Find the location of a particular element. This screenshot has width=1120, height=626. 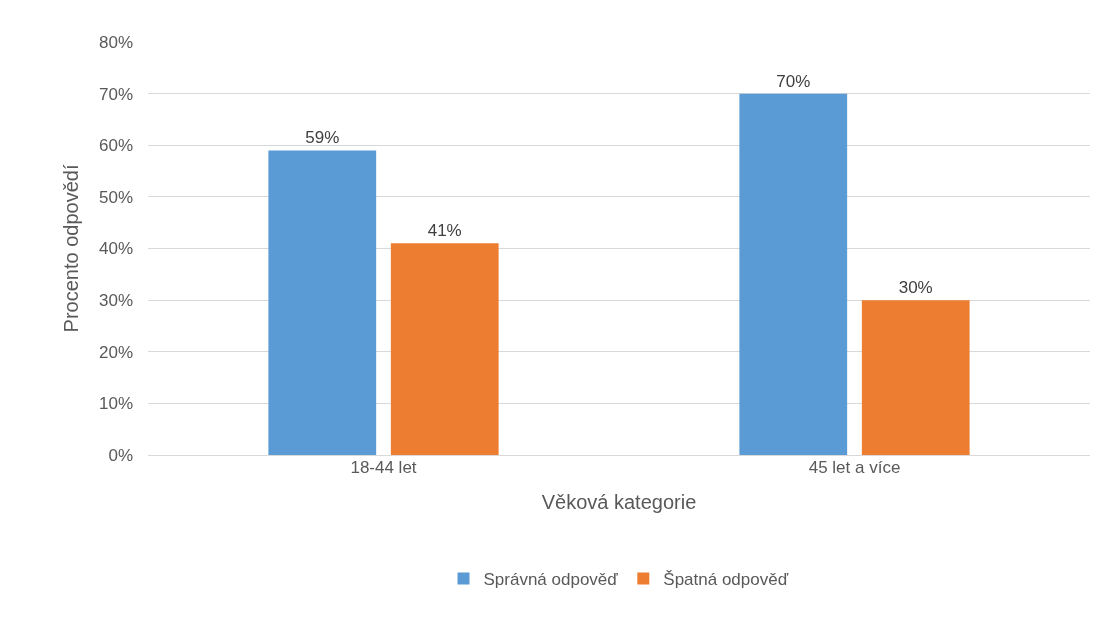

data-label: 70% is located at coordinates (793, 81).